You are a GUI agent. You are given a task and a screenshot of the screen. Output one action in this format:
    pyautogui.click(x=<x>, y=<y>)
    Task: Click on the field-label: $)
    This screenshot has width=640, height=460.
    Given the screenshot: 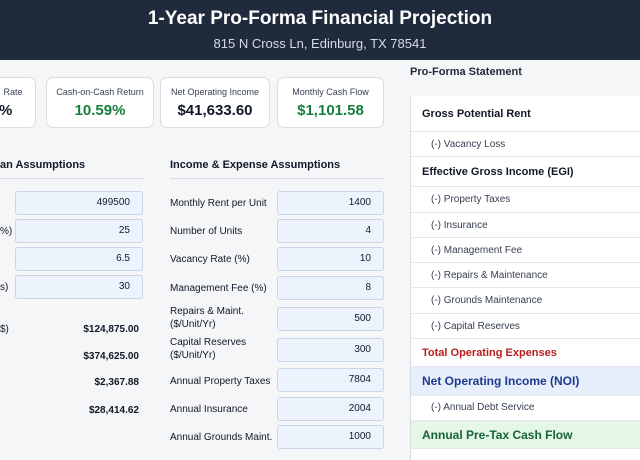 What is the action you would take?
    pyautogui.click(x=4, y=329)
    